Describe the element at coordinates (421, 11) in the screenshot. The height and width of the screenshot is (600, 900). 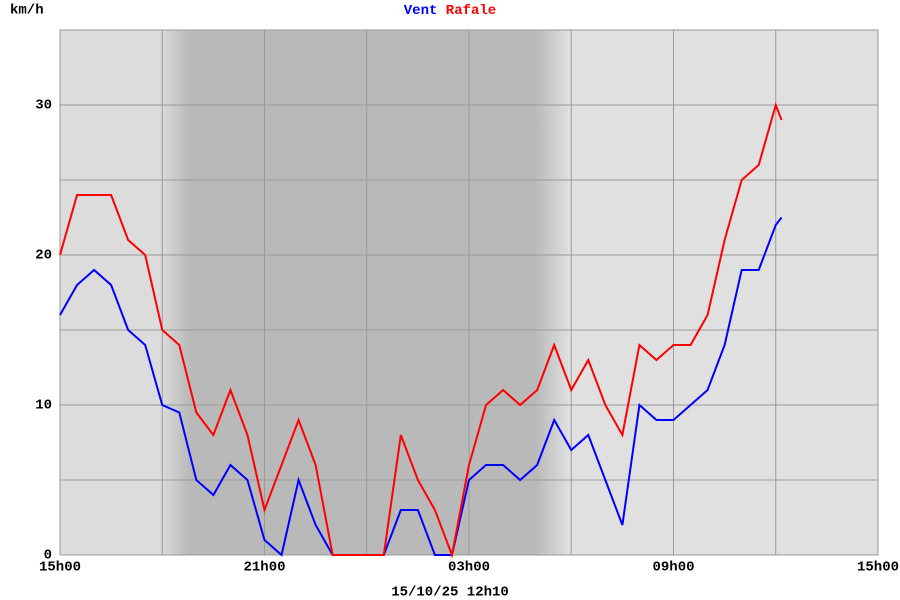
I see `legend-entry: Vent` at that location.